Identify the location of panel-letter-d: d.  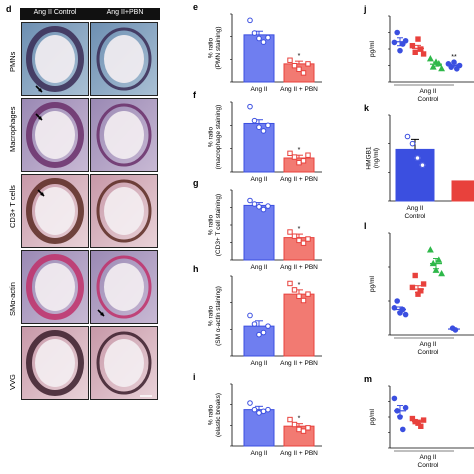
(9, 9).